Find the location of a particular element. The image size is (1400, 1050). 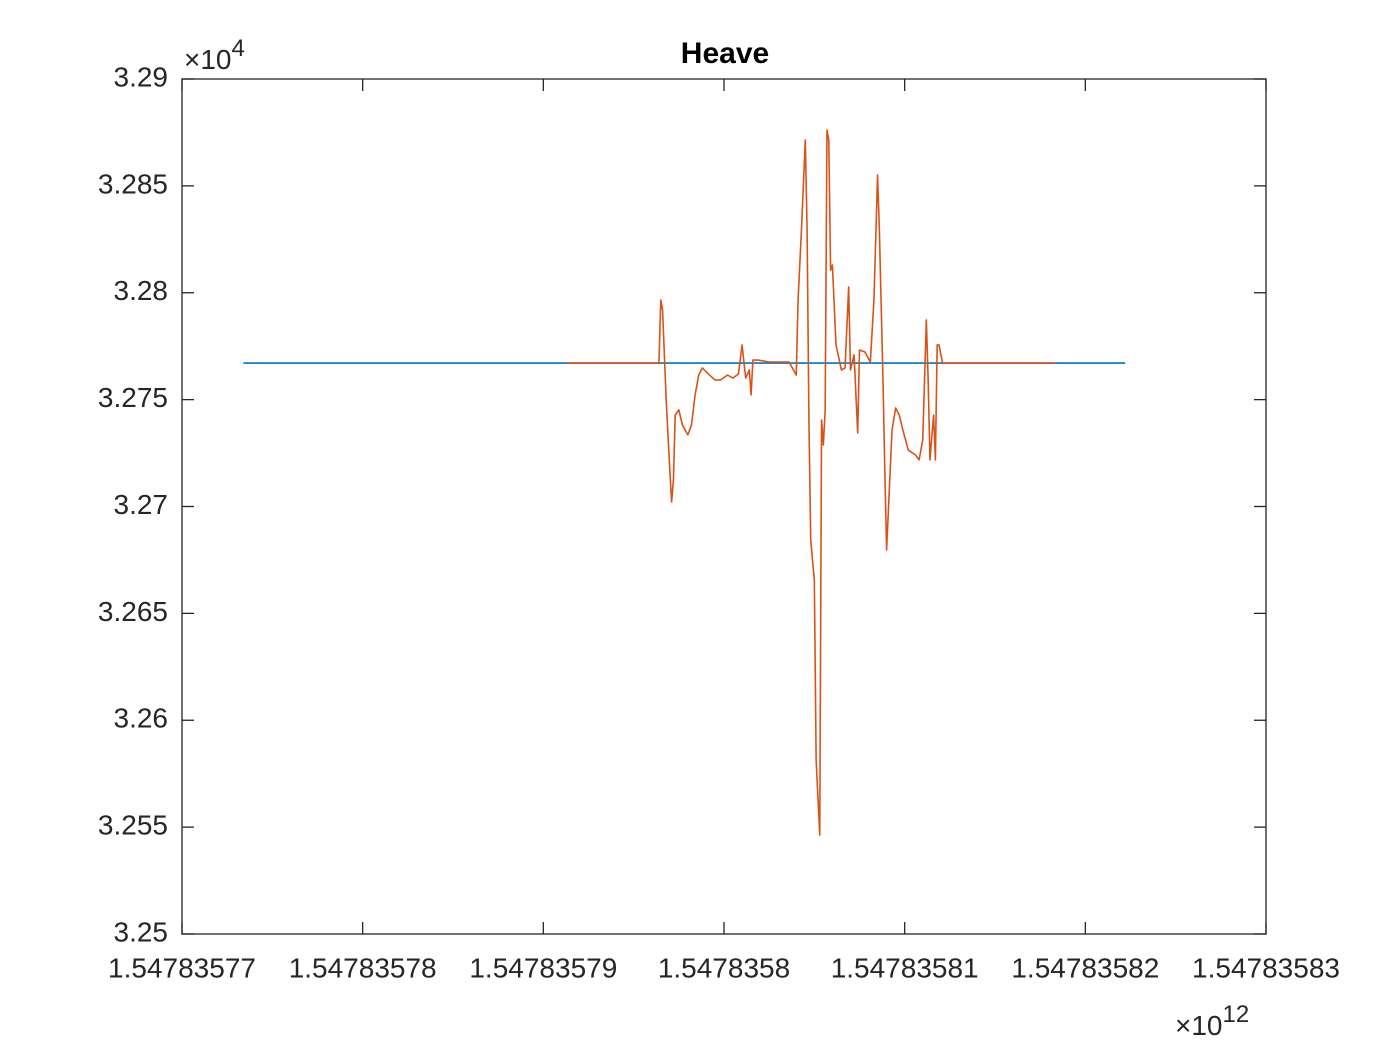

y-tick-label: 3.25 is located at coordinates (141, 931).